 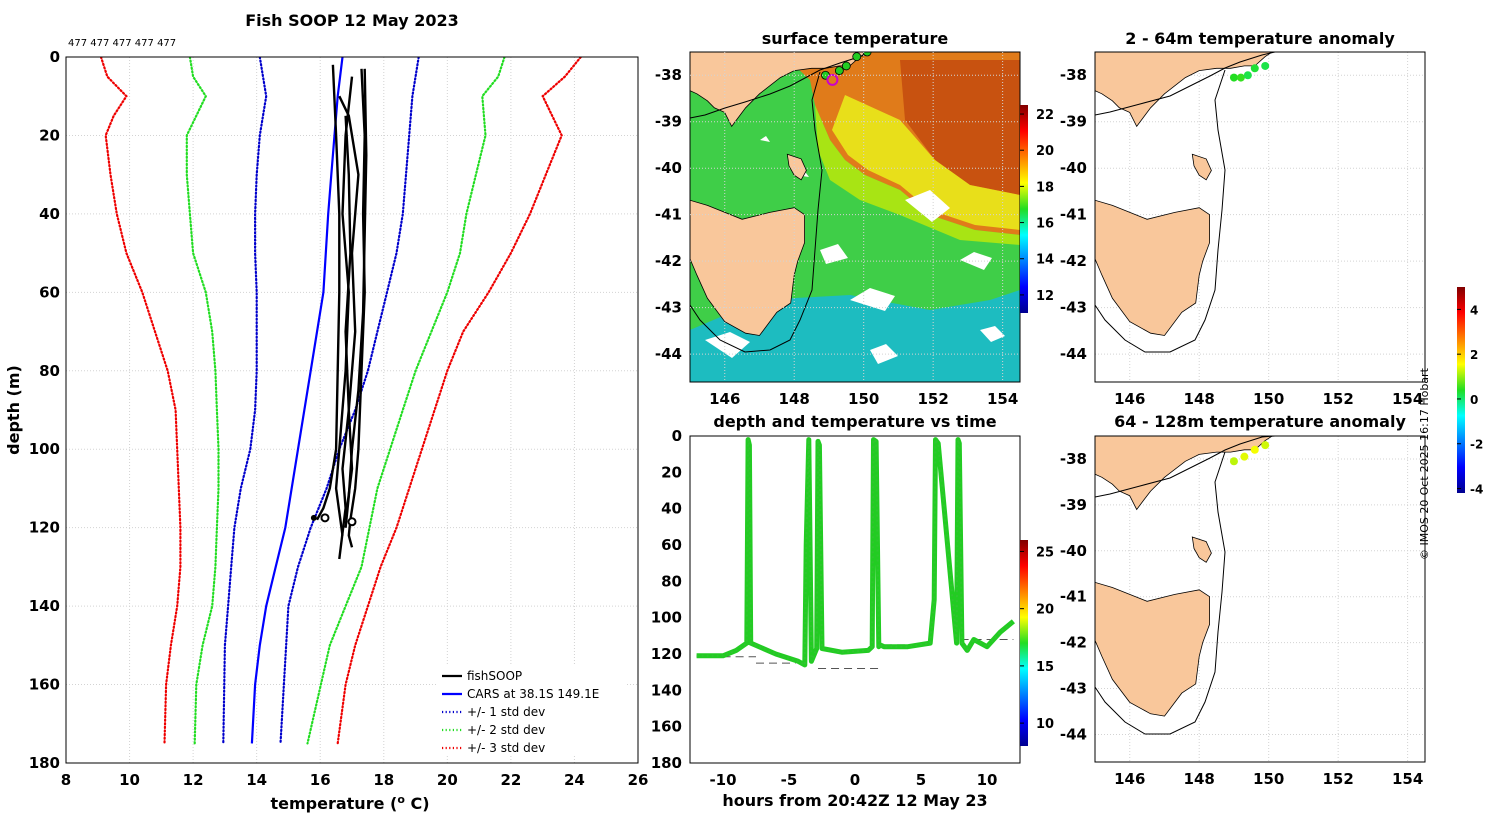 I want to click on depth-ytick-label: 100, so click(x=666, y=618).